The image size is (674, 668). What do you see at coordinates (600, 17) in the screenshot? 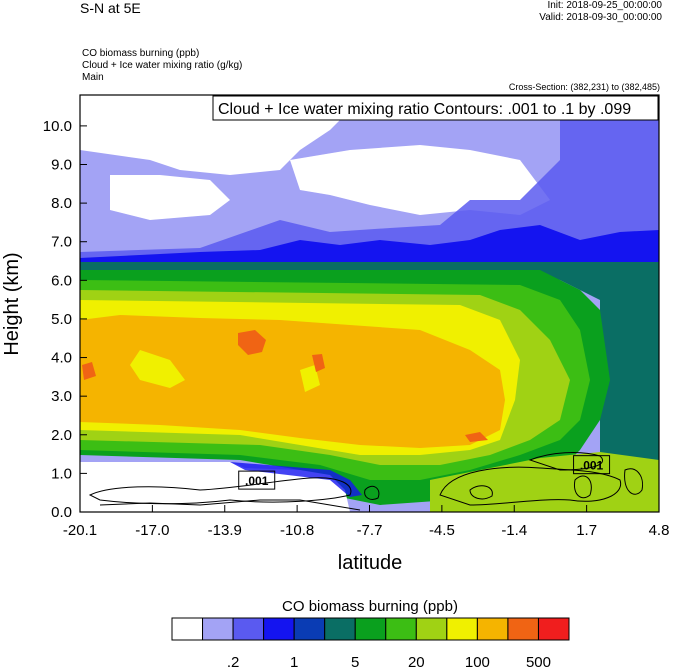
I see `valid-time: Valid: 2018-09-30_00:00:00` at bounding box center [600, 17].